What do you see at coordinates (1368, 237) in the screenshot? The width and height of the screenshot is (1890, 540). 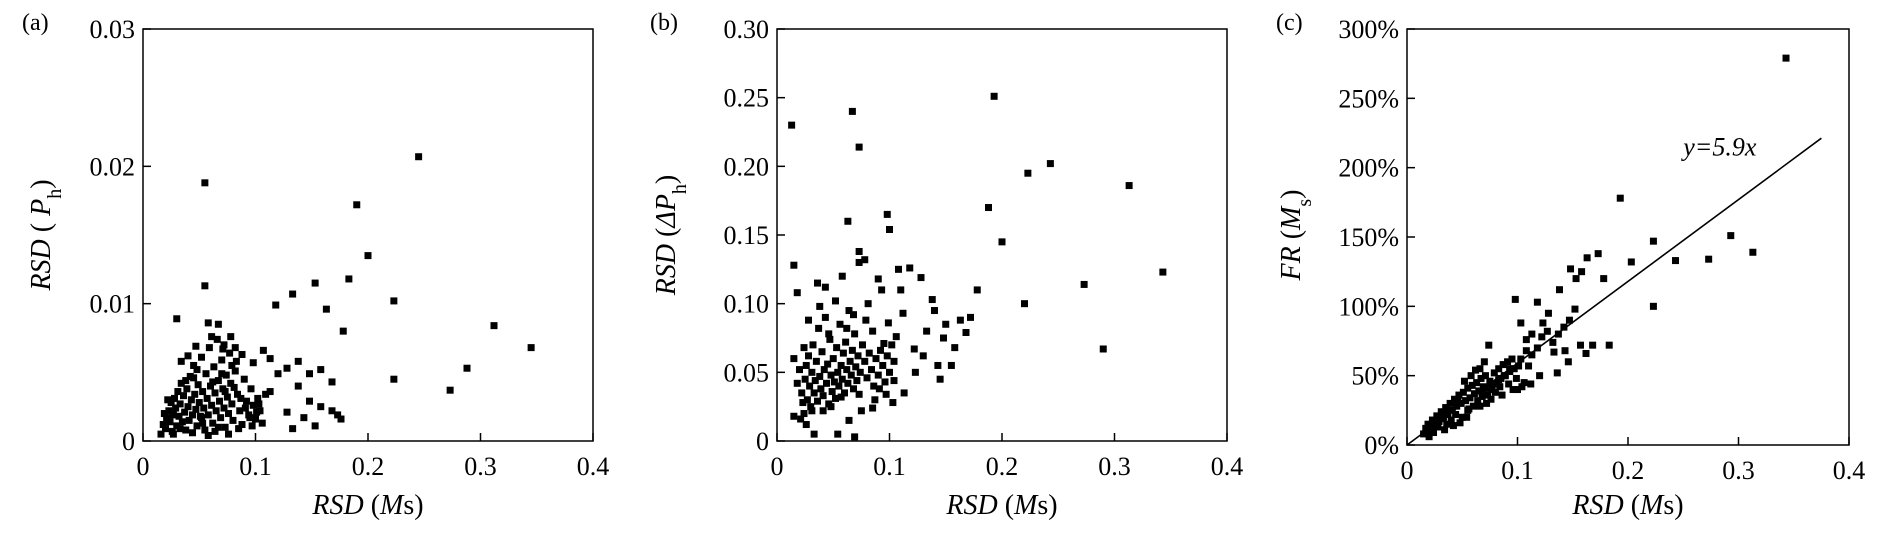 I see `panel-c-y-tick-label: 150%` at bounding box center [1368, 237].